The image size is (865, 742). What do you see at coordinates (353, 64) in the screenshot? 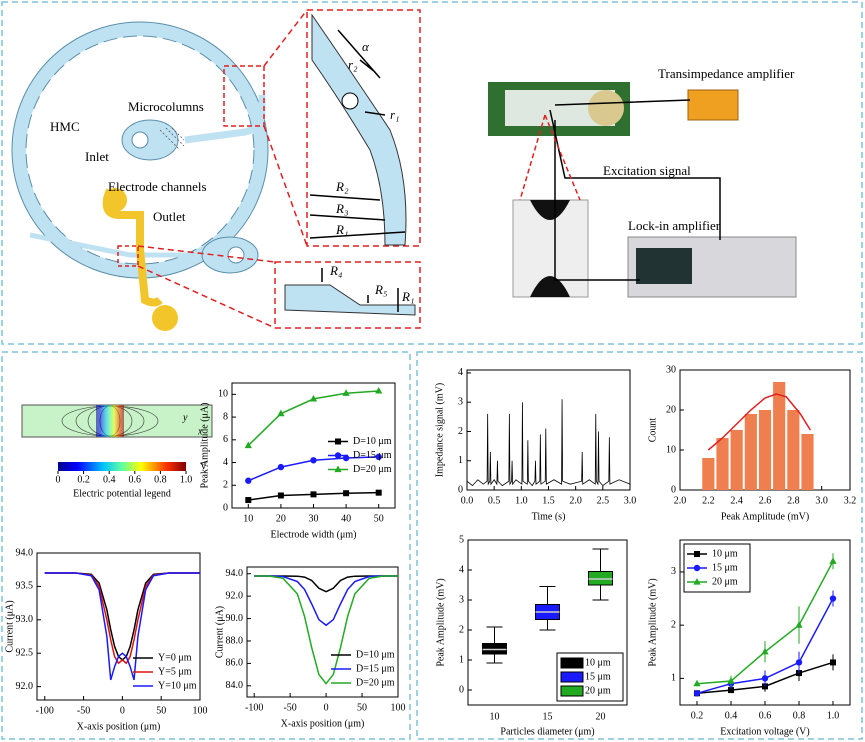
I see `label: r₂` at bounding box center [353, 64].